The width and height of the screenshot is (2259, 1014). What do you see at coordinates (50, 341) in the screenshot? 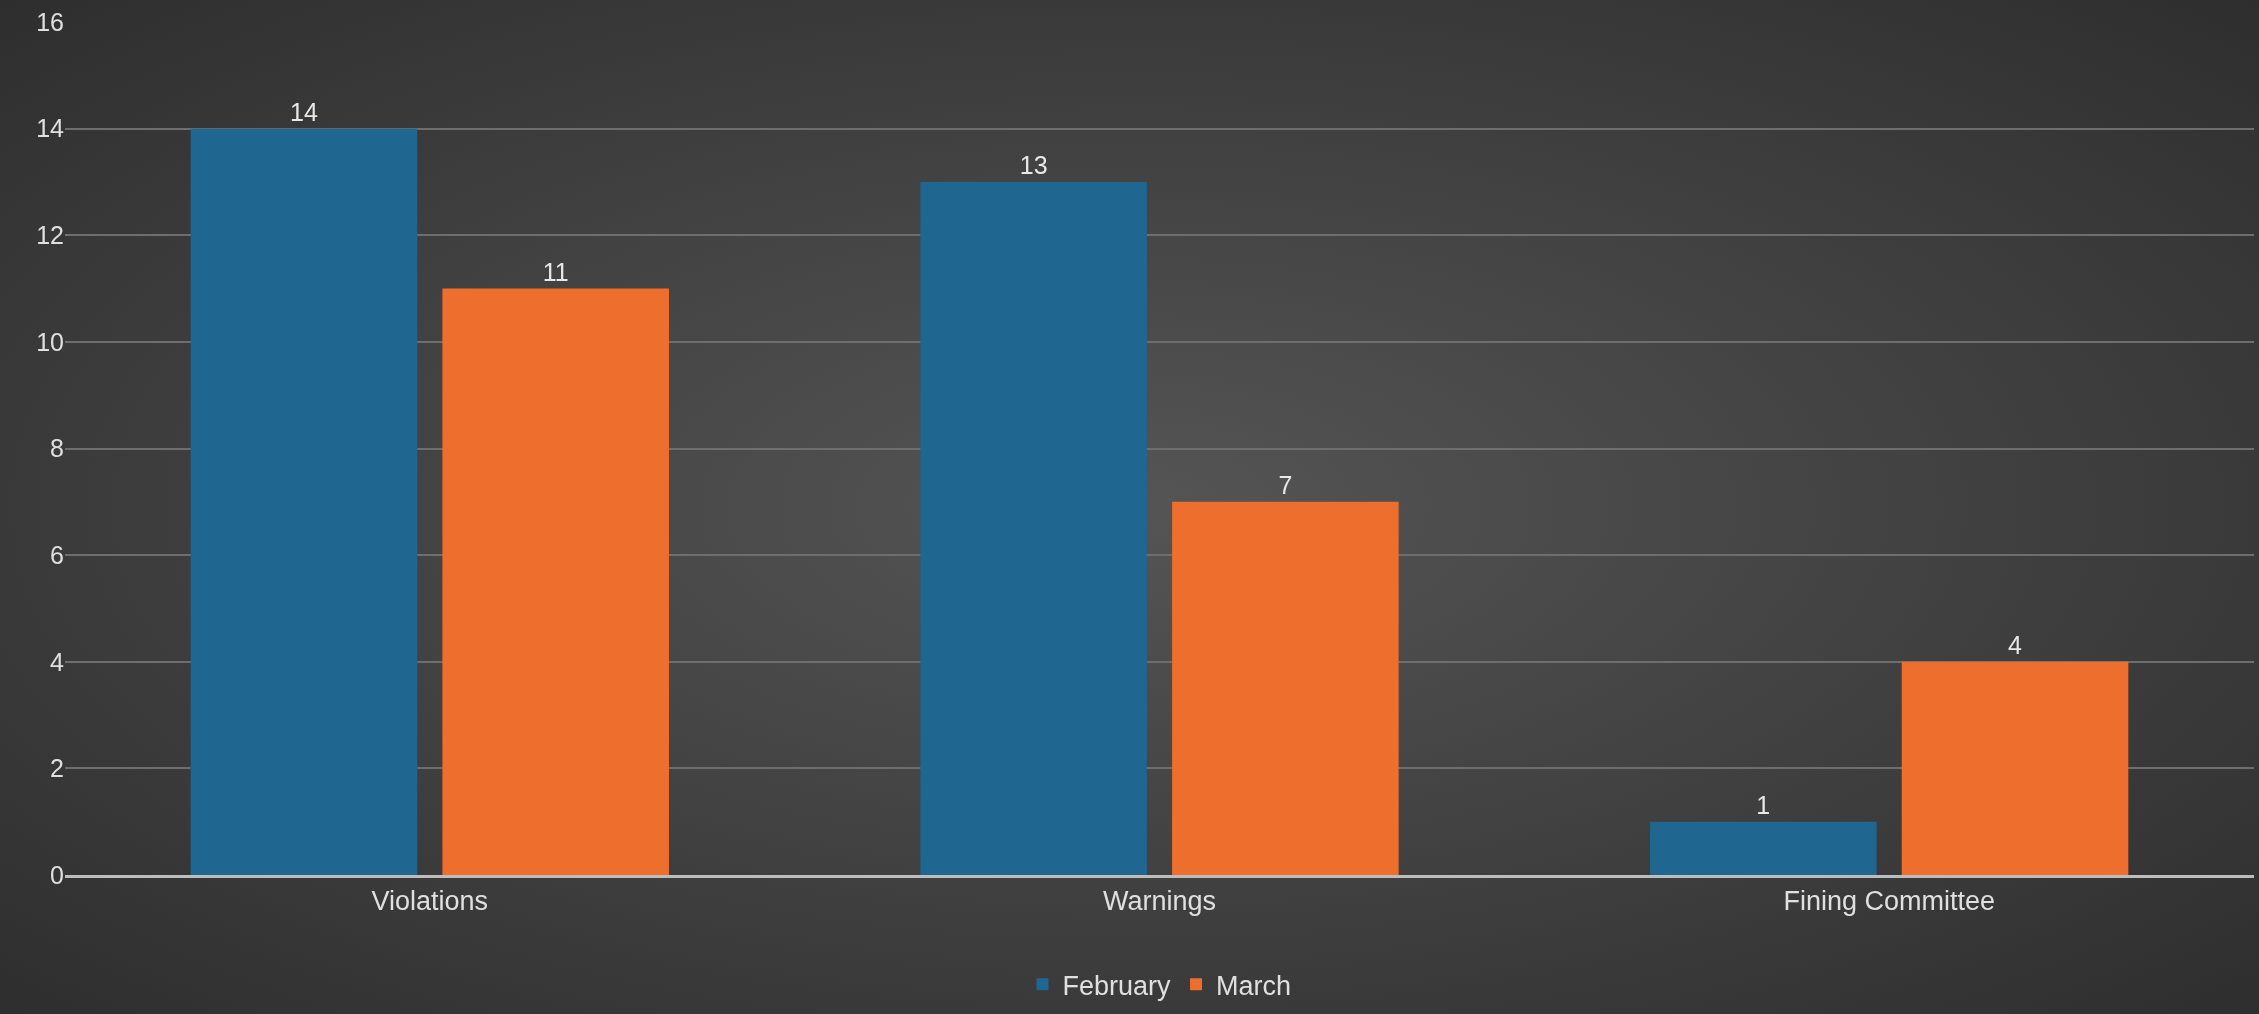
I see `y-tick-label: 10` at bounding box center [50, 341].